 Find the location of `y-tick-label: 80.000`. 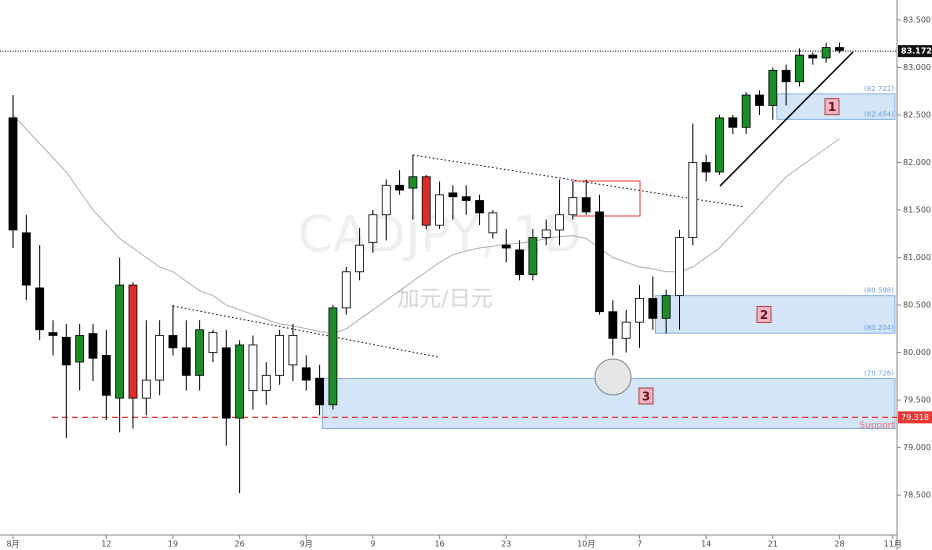

y-tick-label: 80.000 is located at coordinates (917, 352).